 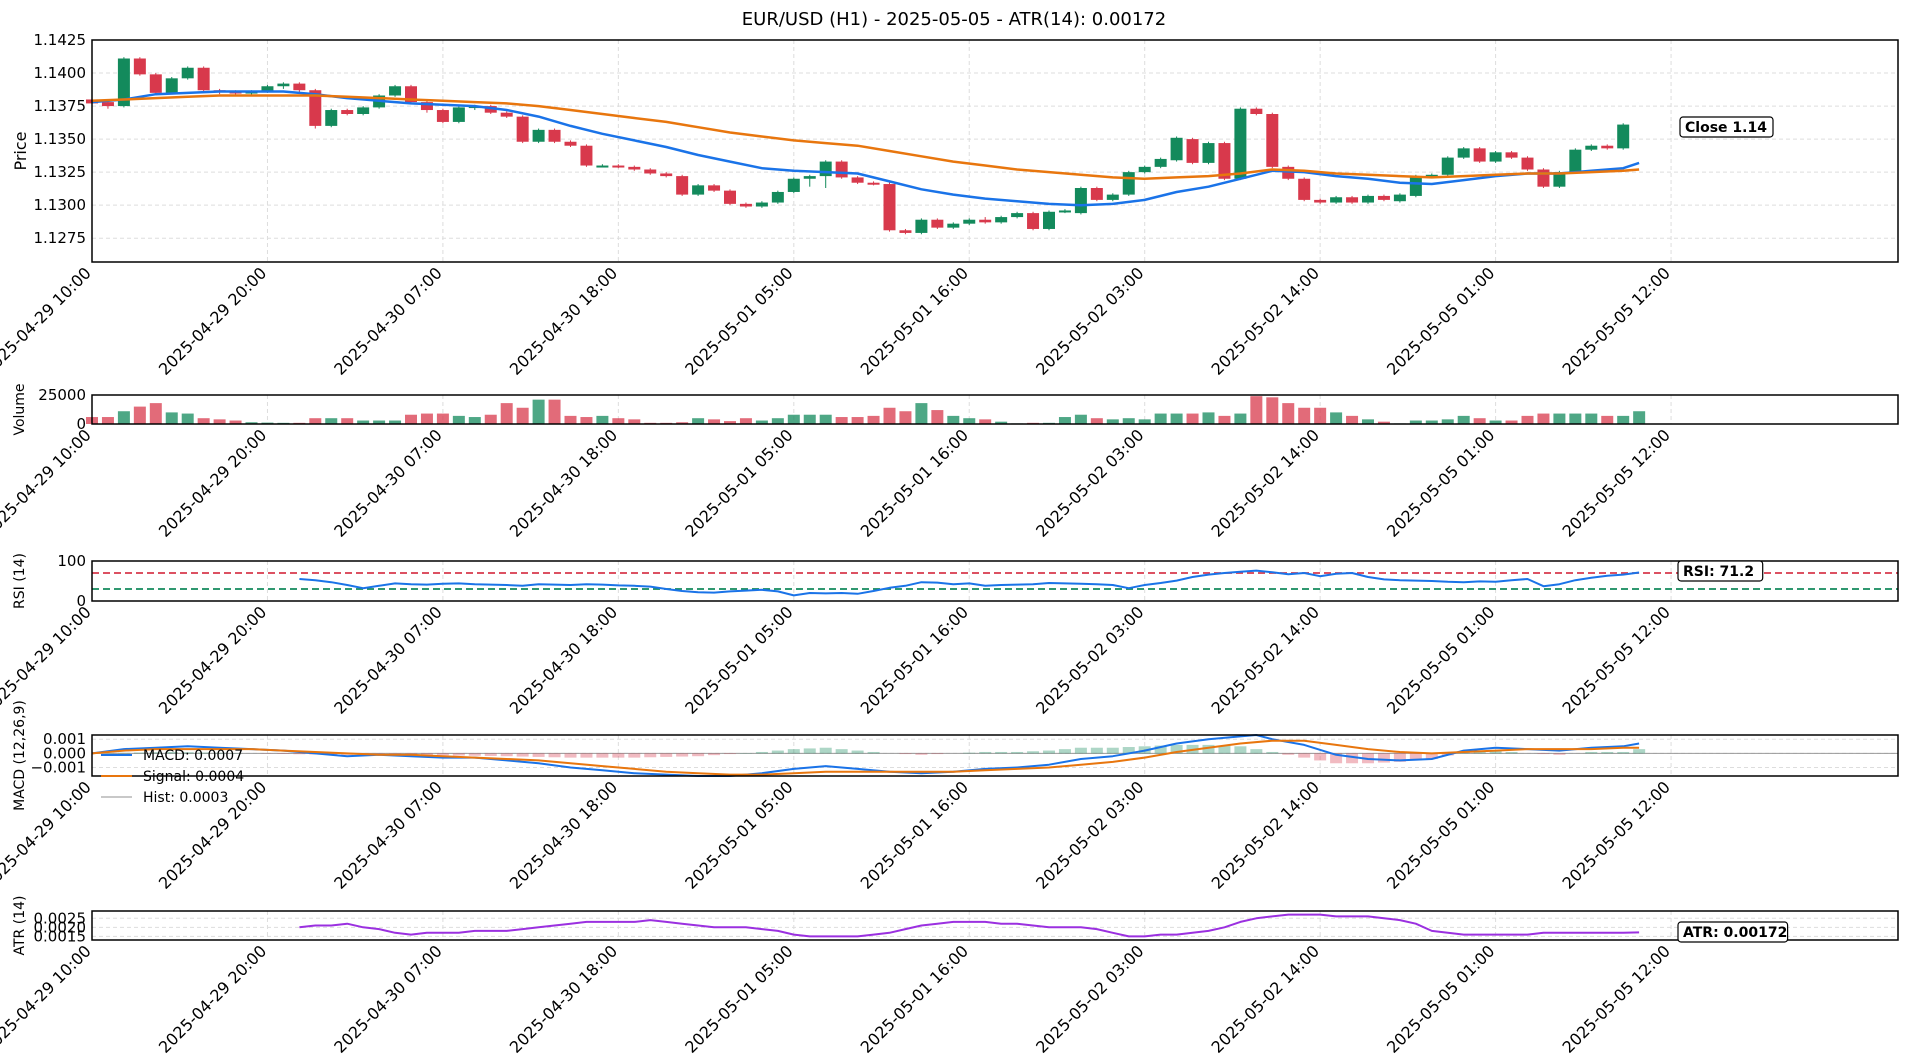 I want to click on atr-x-tick-label: 2025-04-30 18:00, so click(x=563, y=998).